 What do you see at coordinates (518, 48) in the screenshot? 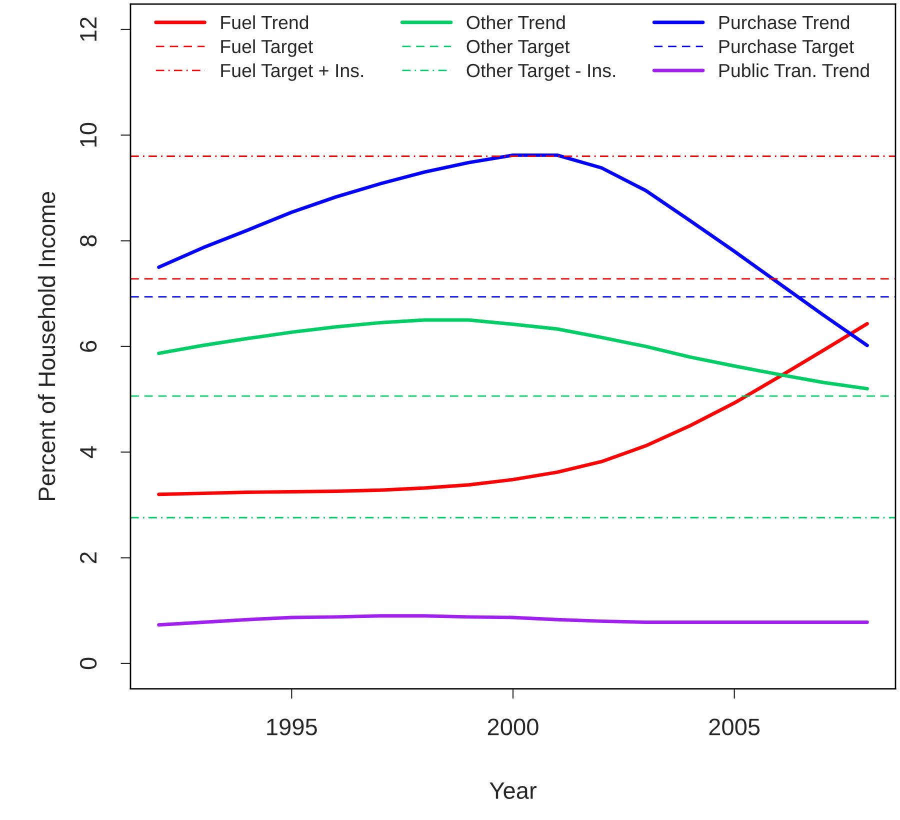
I see `legend-label: Other Target` at bounding box center [518, 48].